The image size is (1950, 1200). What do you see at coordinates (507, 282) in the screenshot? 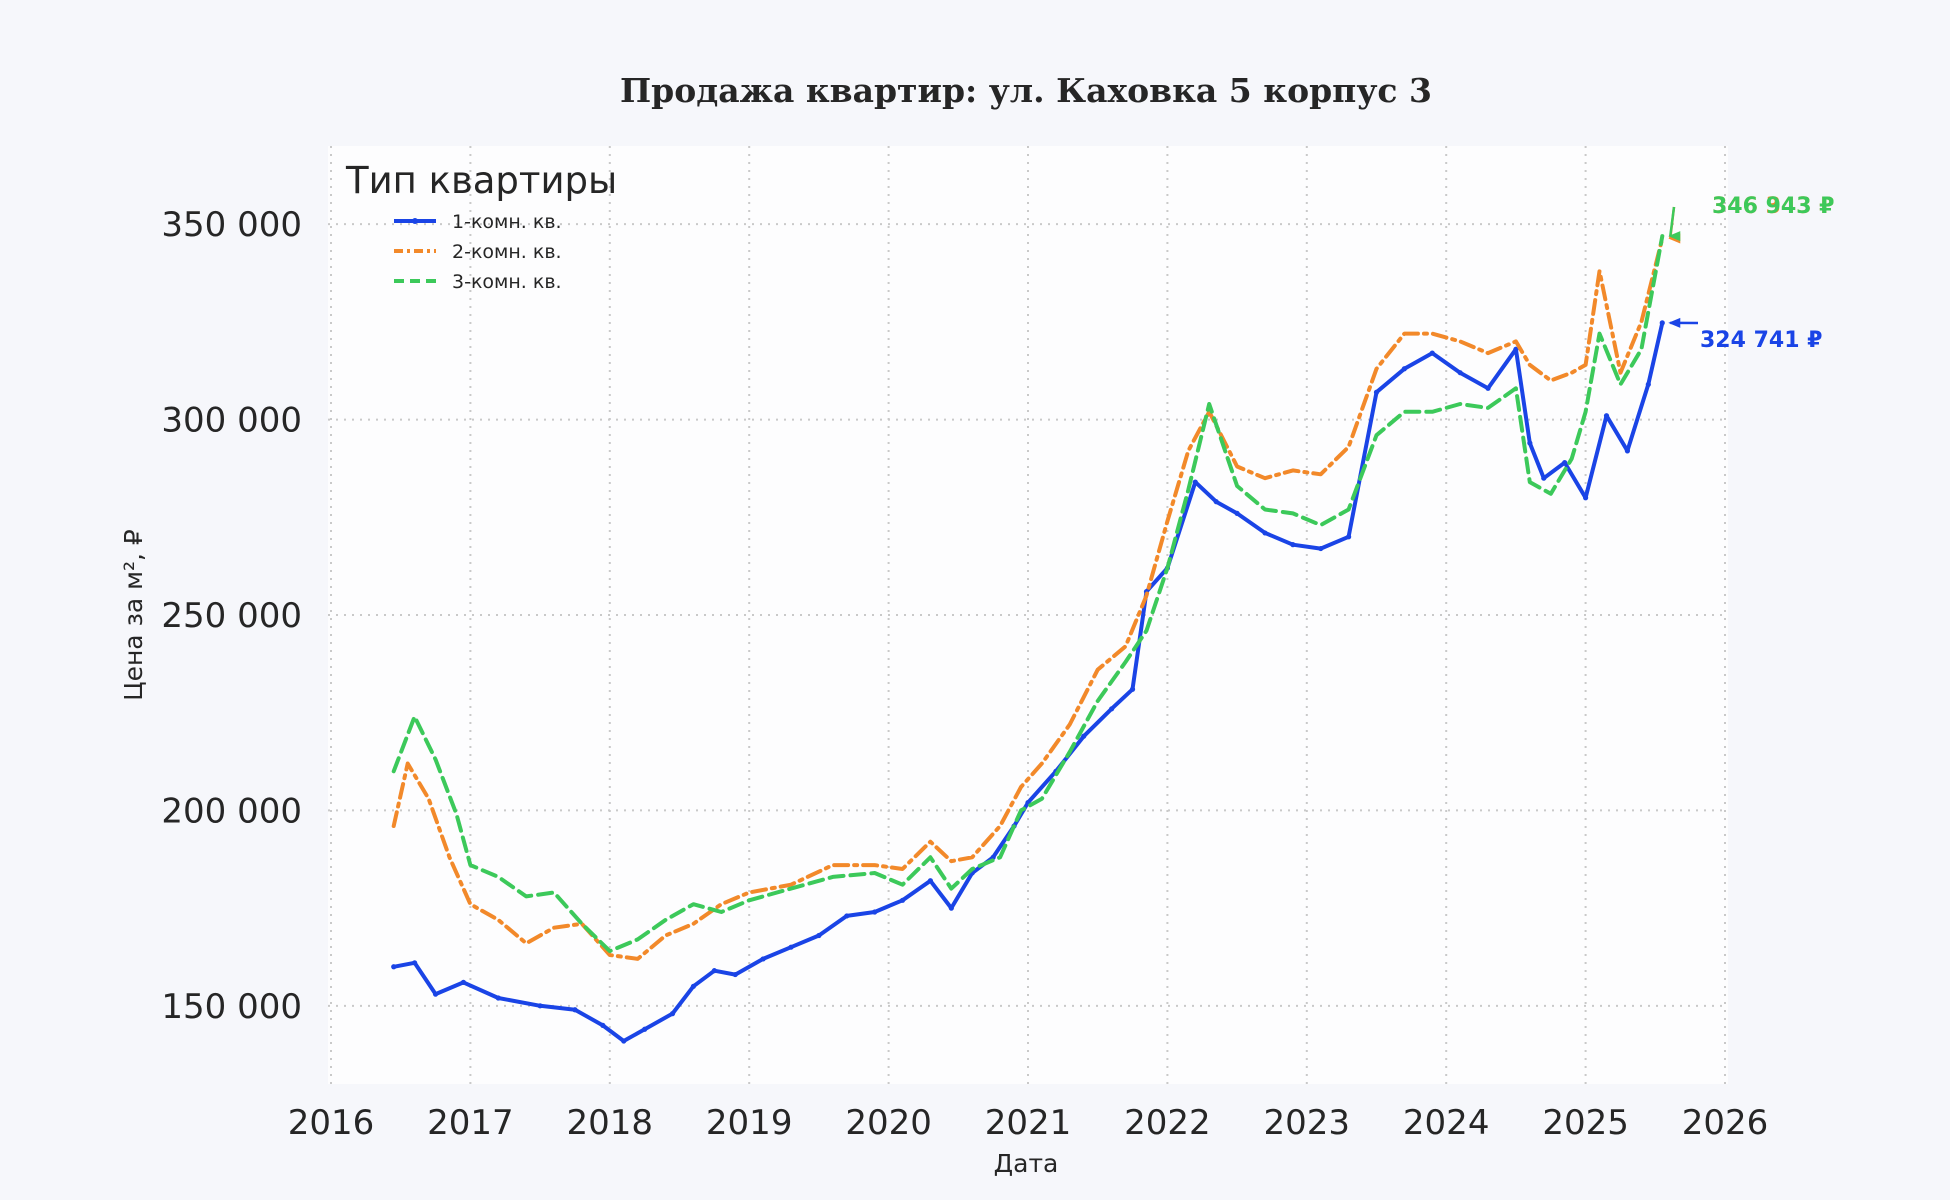
I see `legend-label-3: 3-комн. кв.` at bounding box center [507, 282].